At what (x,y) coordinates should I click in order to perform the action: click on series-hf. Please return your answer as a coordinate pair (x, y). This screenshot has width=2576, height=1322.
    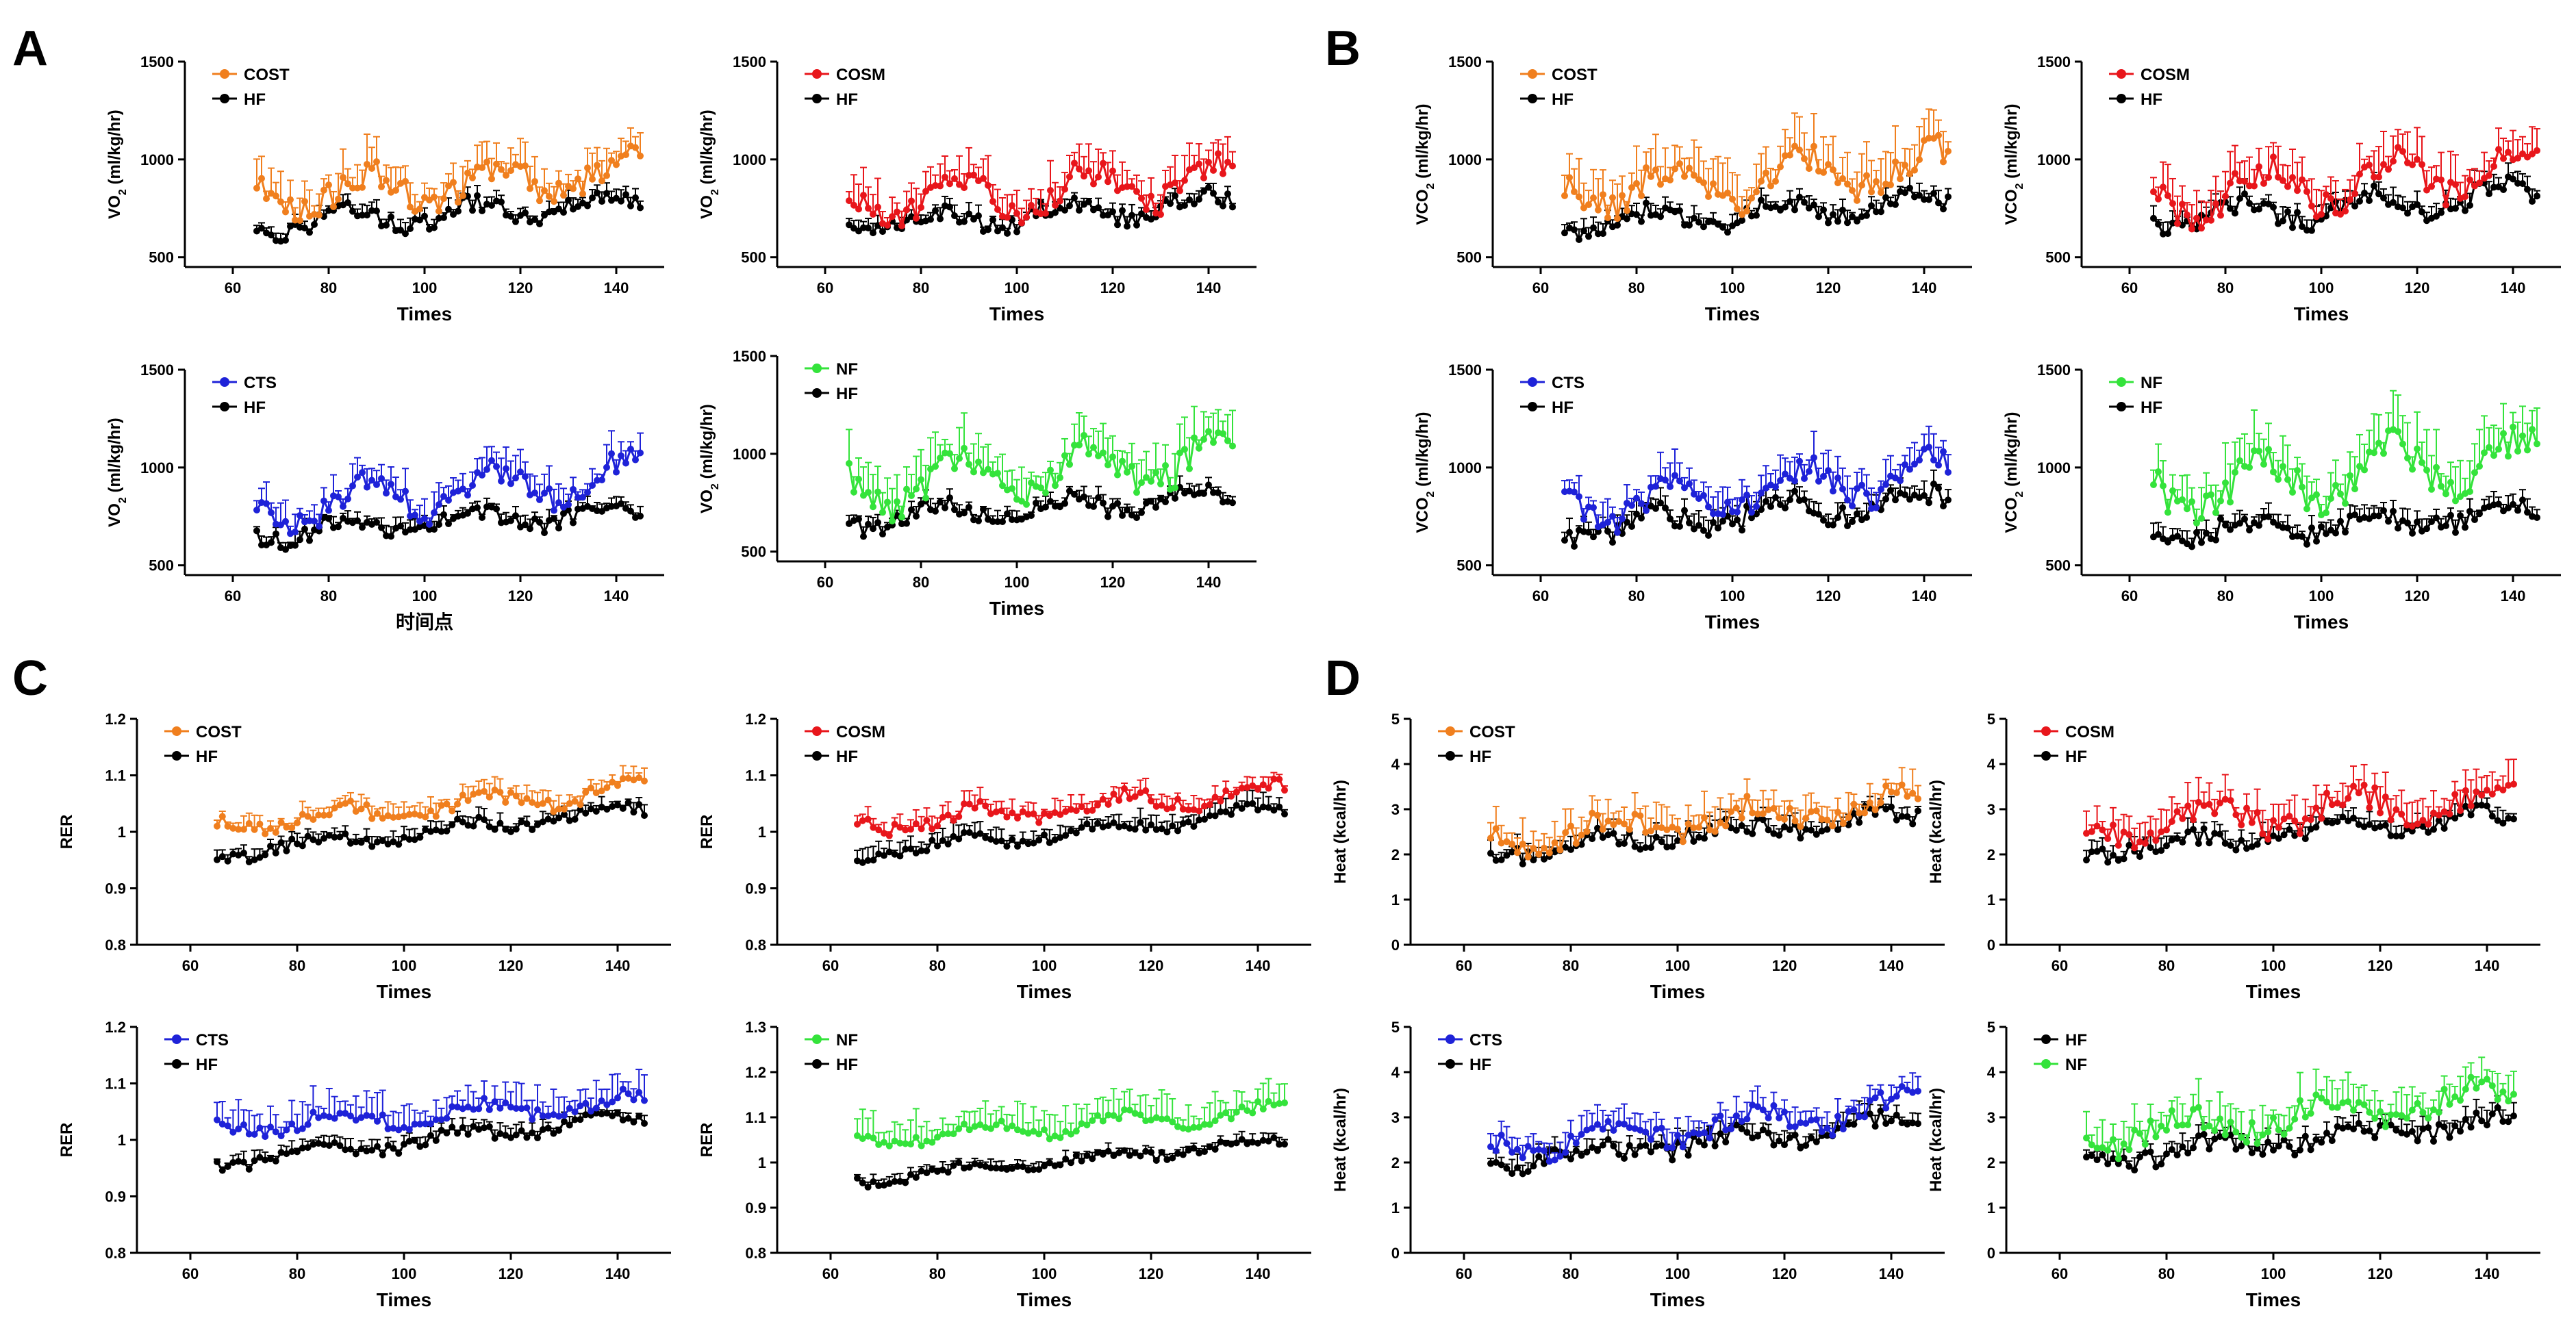
    Looking at the image, I should click on (1041, 507).